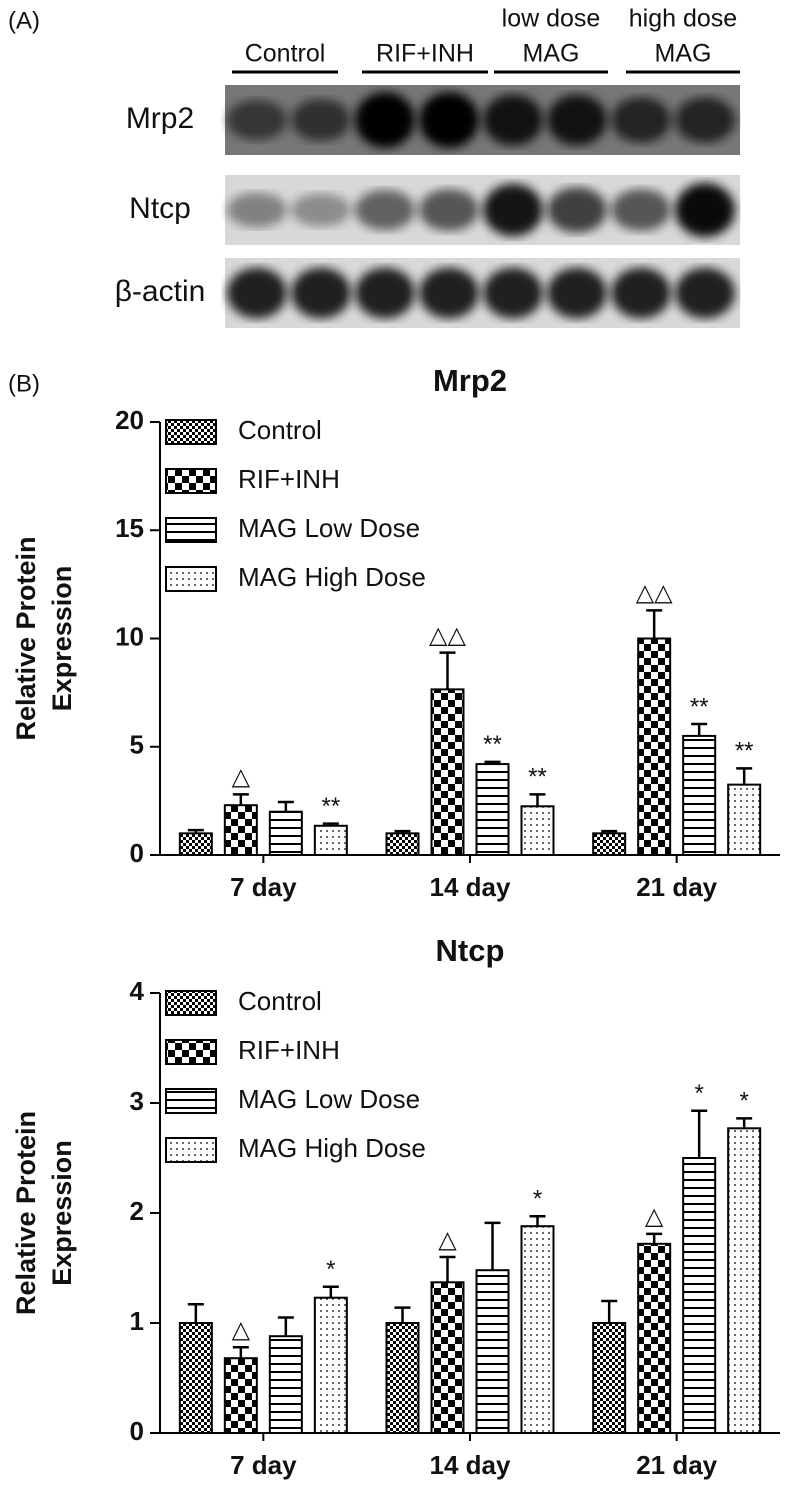  What do you see at coordinates (683, 19) in the screenshot?
I see `group-label: high dose` at bounding box center [683, 19].